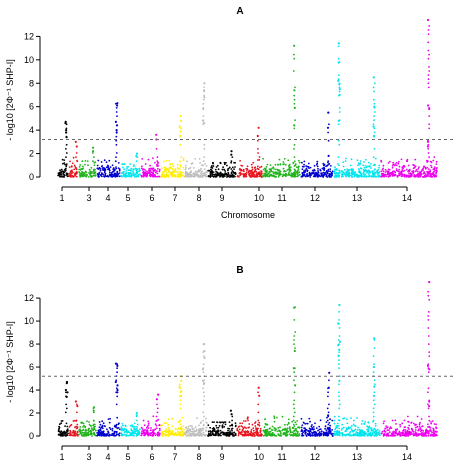 The image size is (474, 474). Describe the element at coordinates (31, 154) in the screenshot. I see `y-tick-label: 2` at that location.